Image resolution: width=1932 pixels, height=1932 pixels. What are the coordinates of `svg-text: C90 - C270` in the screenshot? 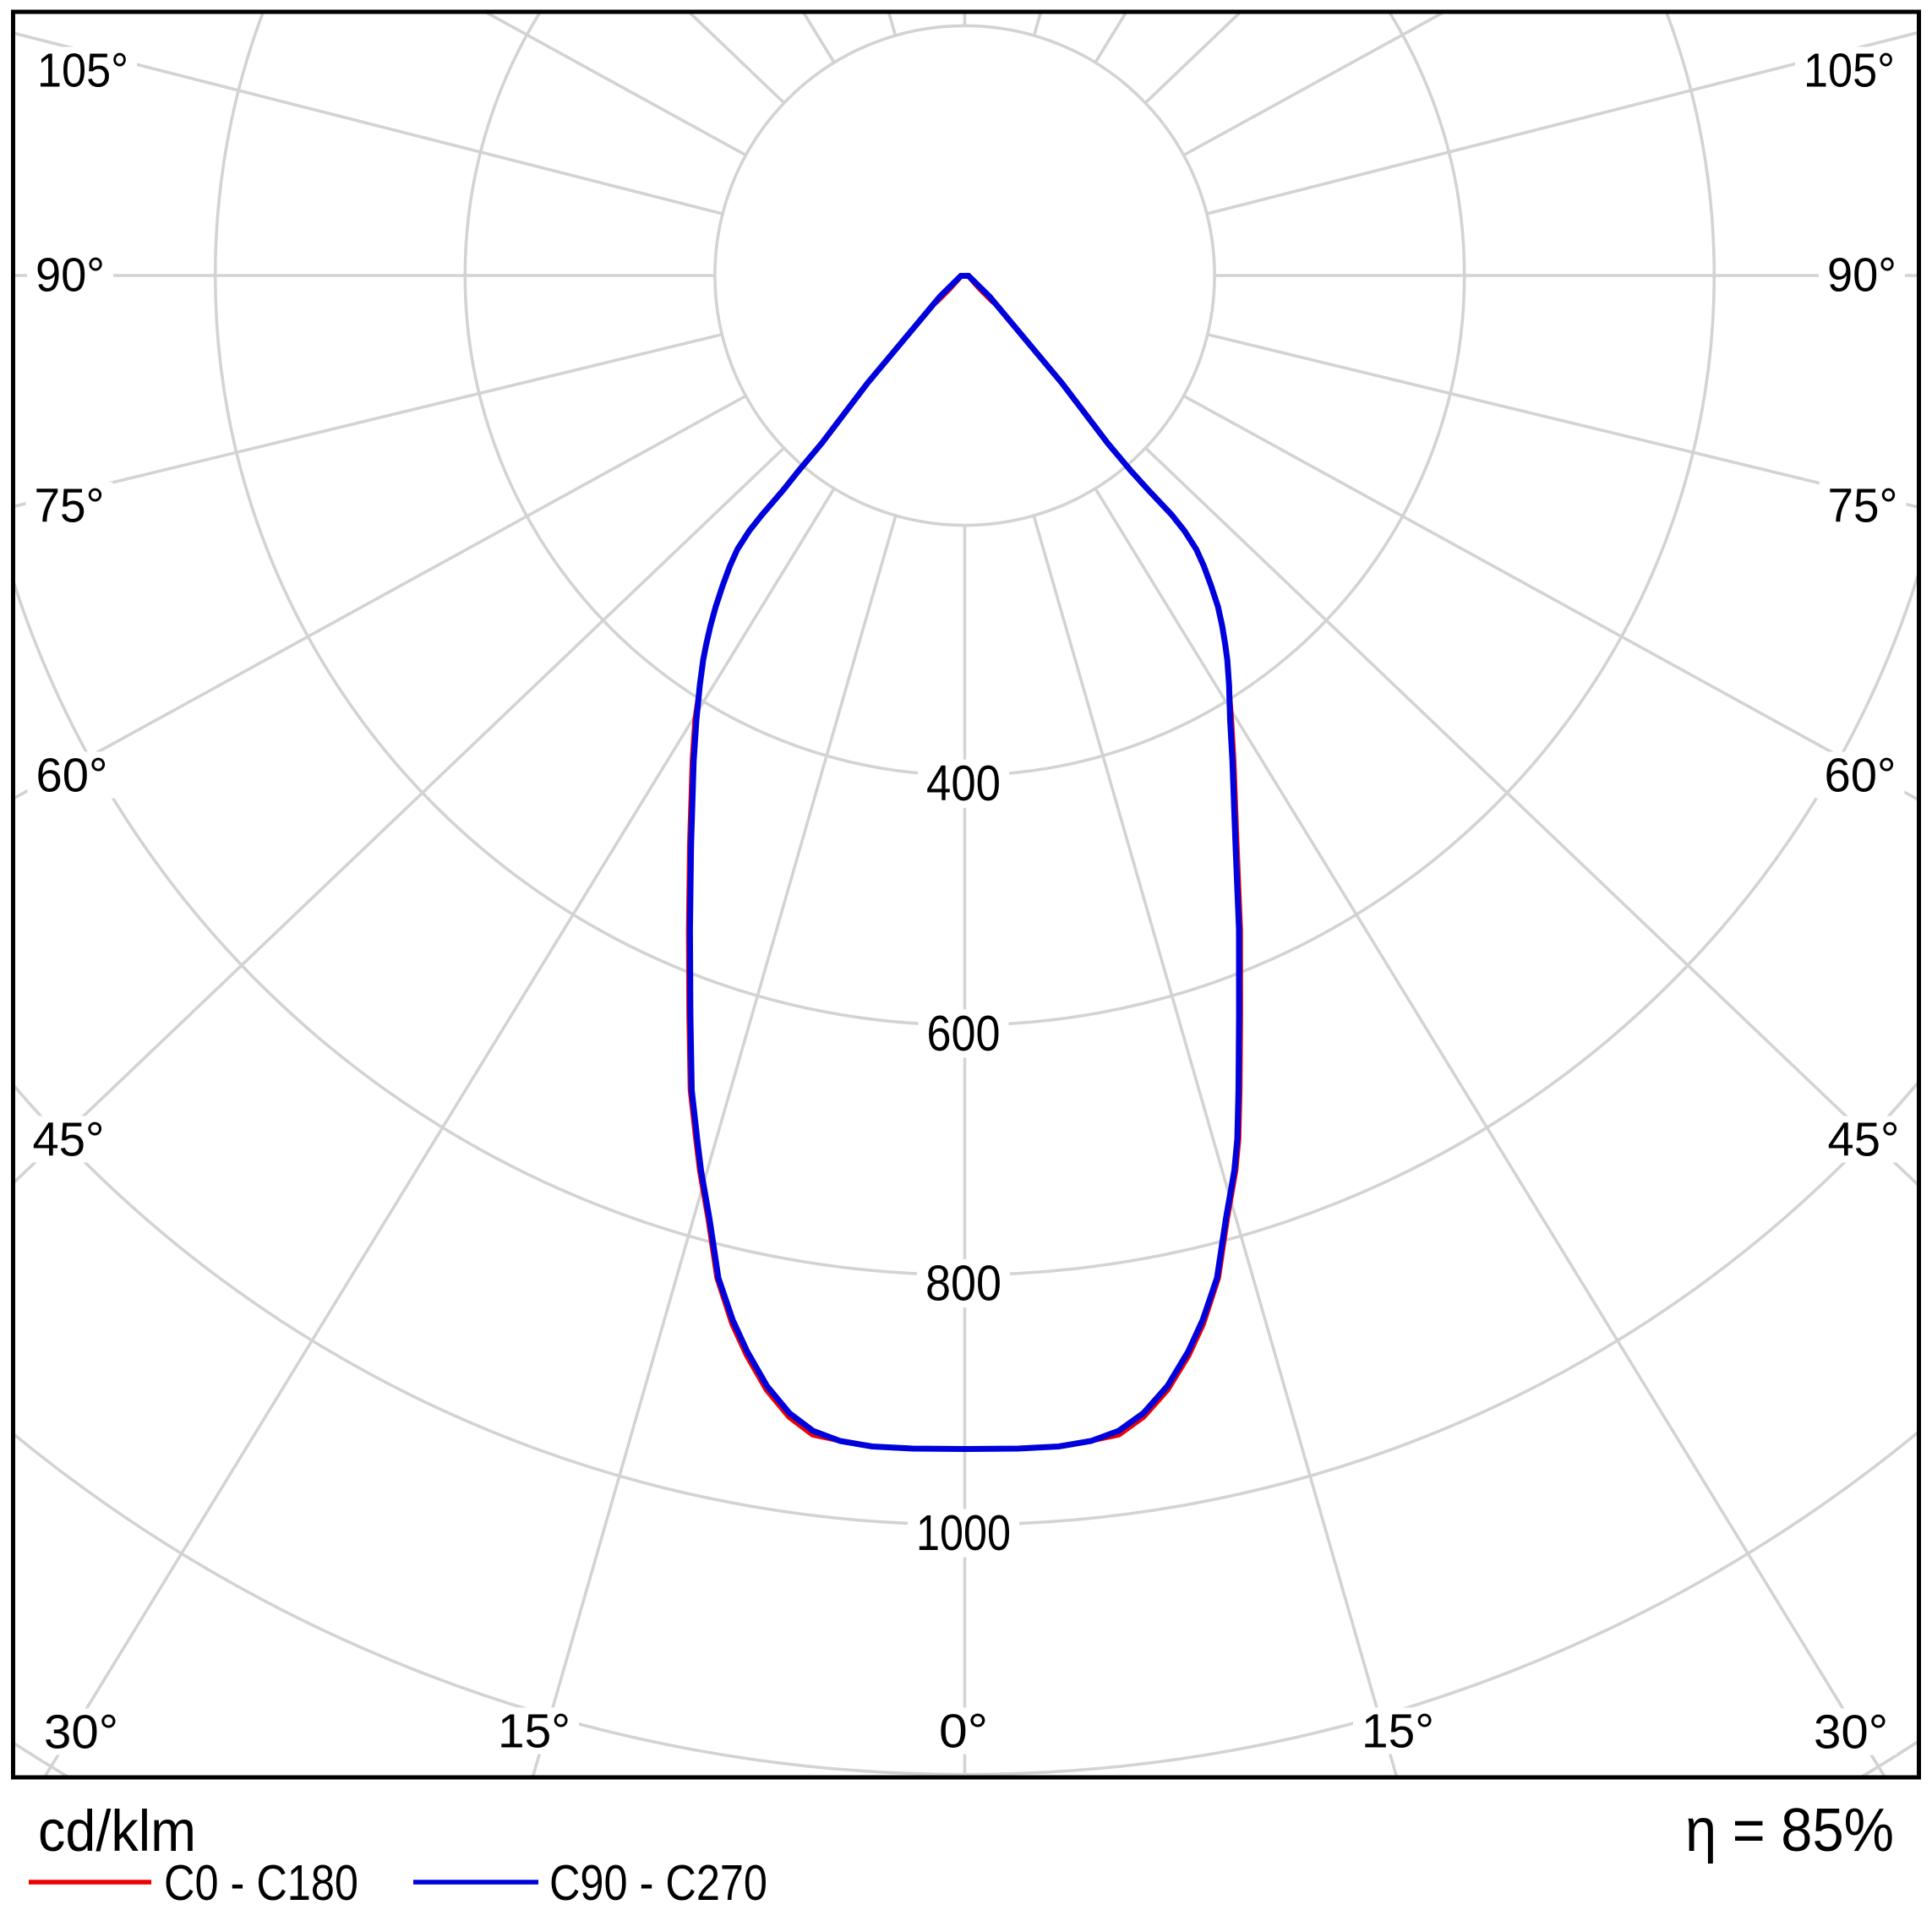 It's located at (658, 1883).